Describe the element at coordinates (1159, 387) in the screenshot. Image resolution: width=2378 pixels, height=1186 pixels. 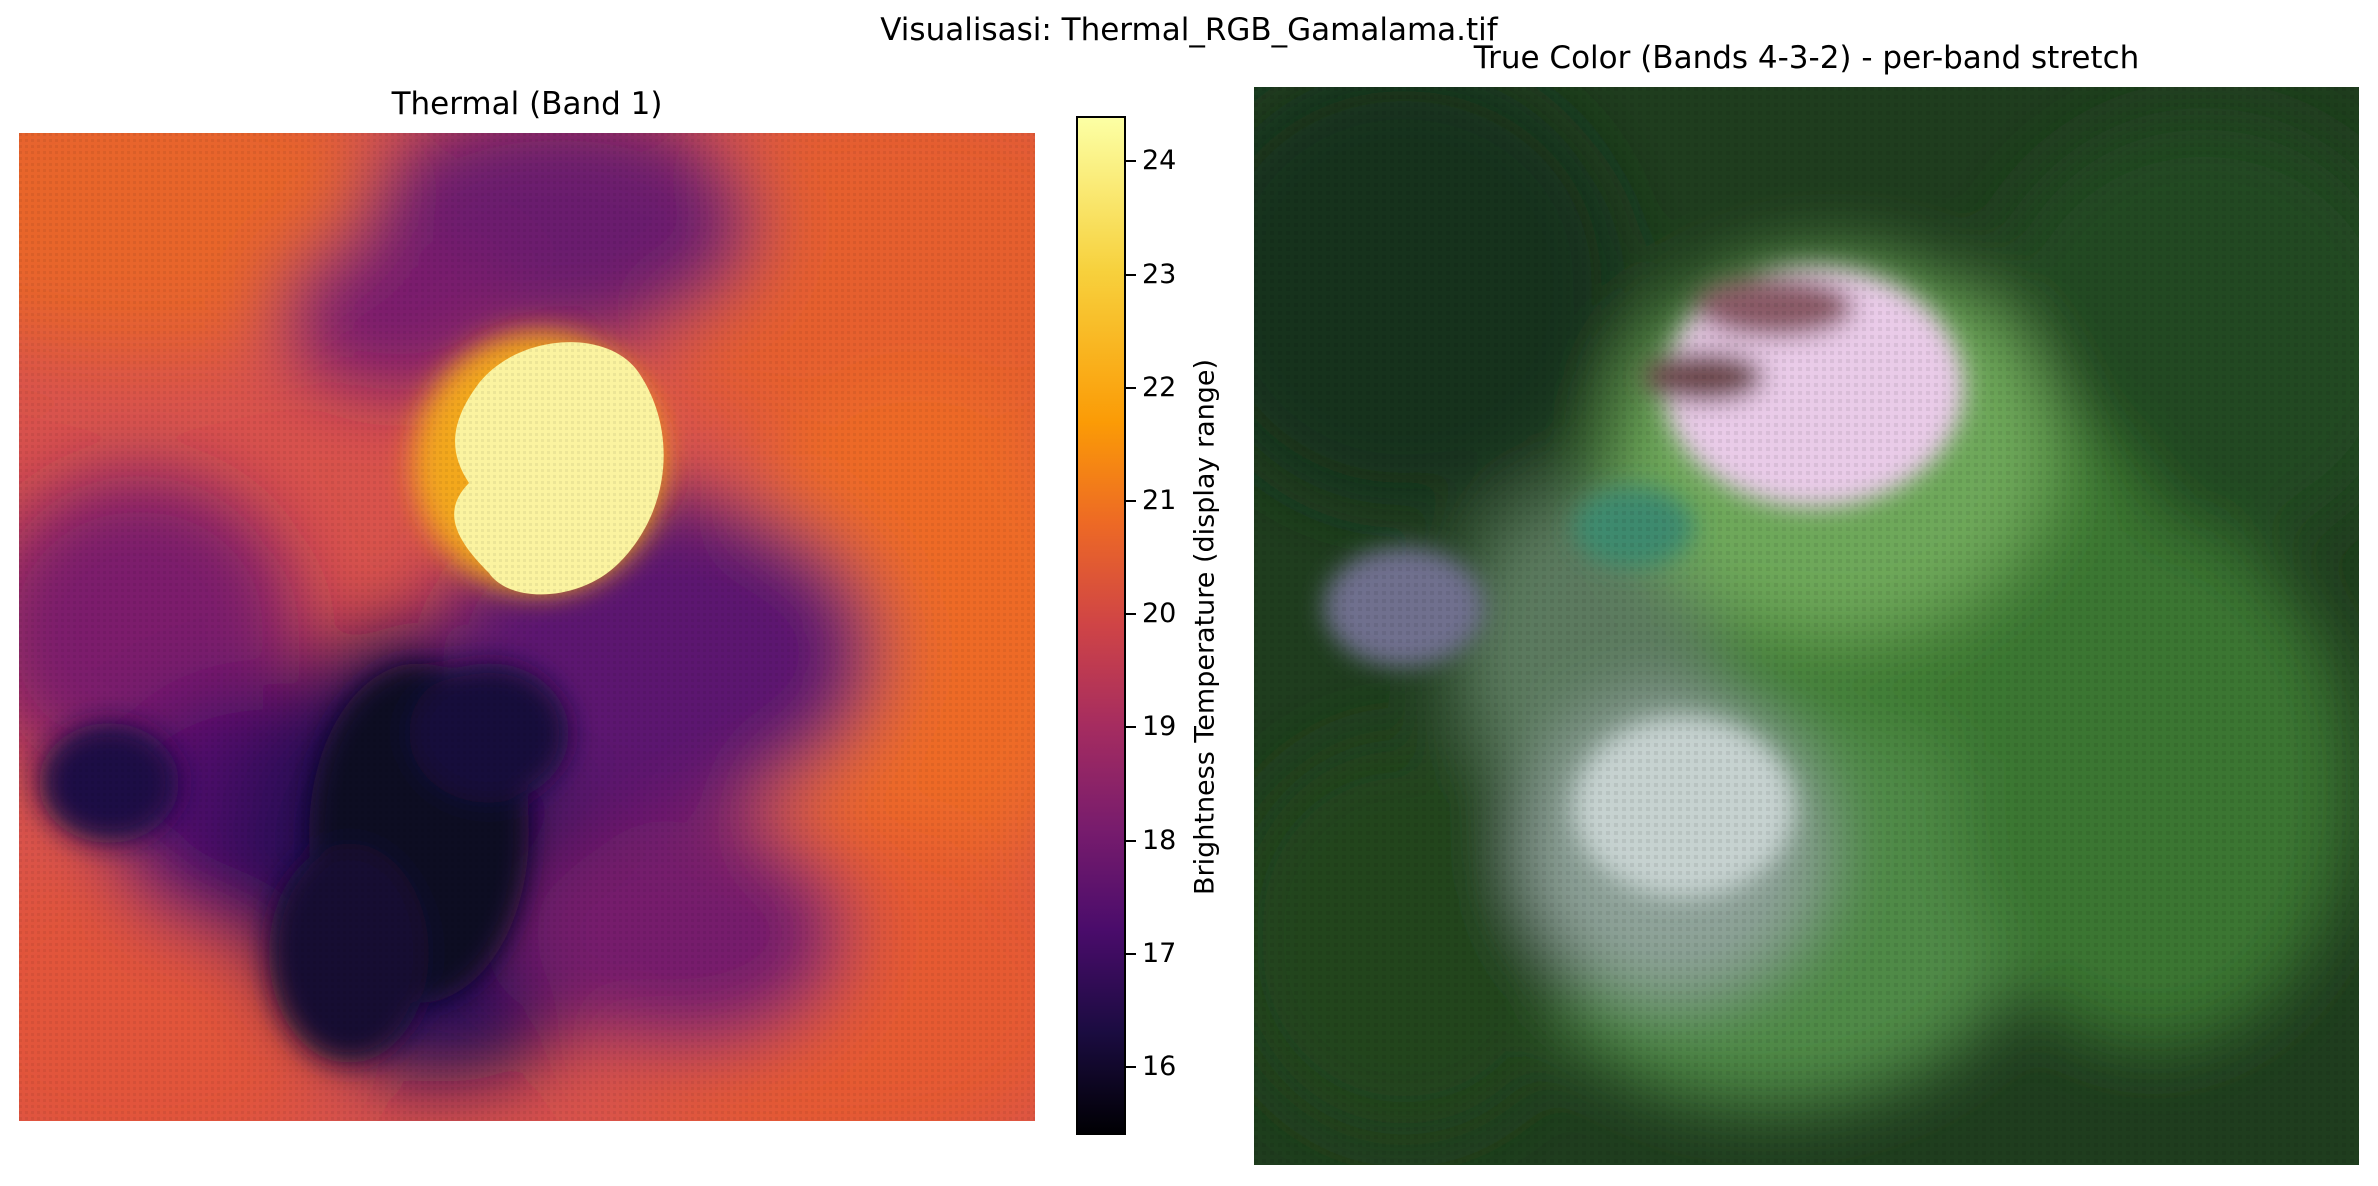
I see `colorbar-tick-label: 22` at that location.